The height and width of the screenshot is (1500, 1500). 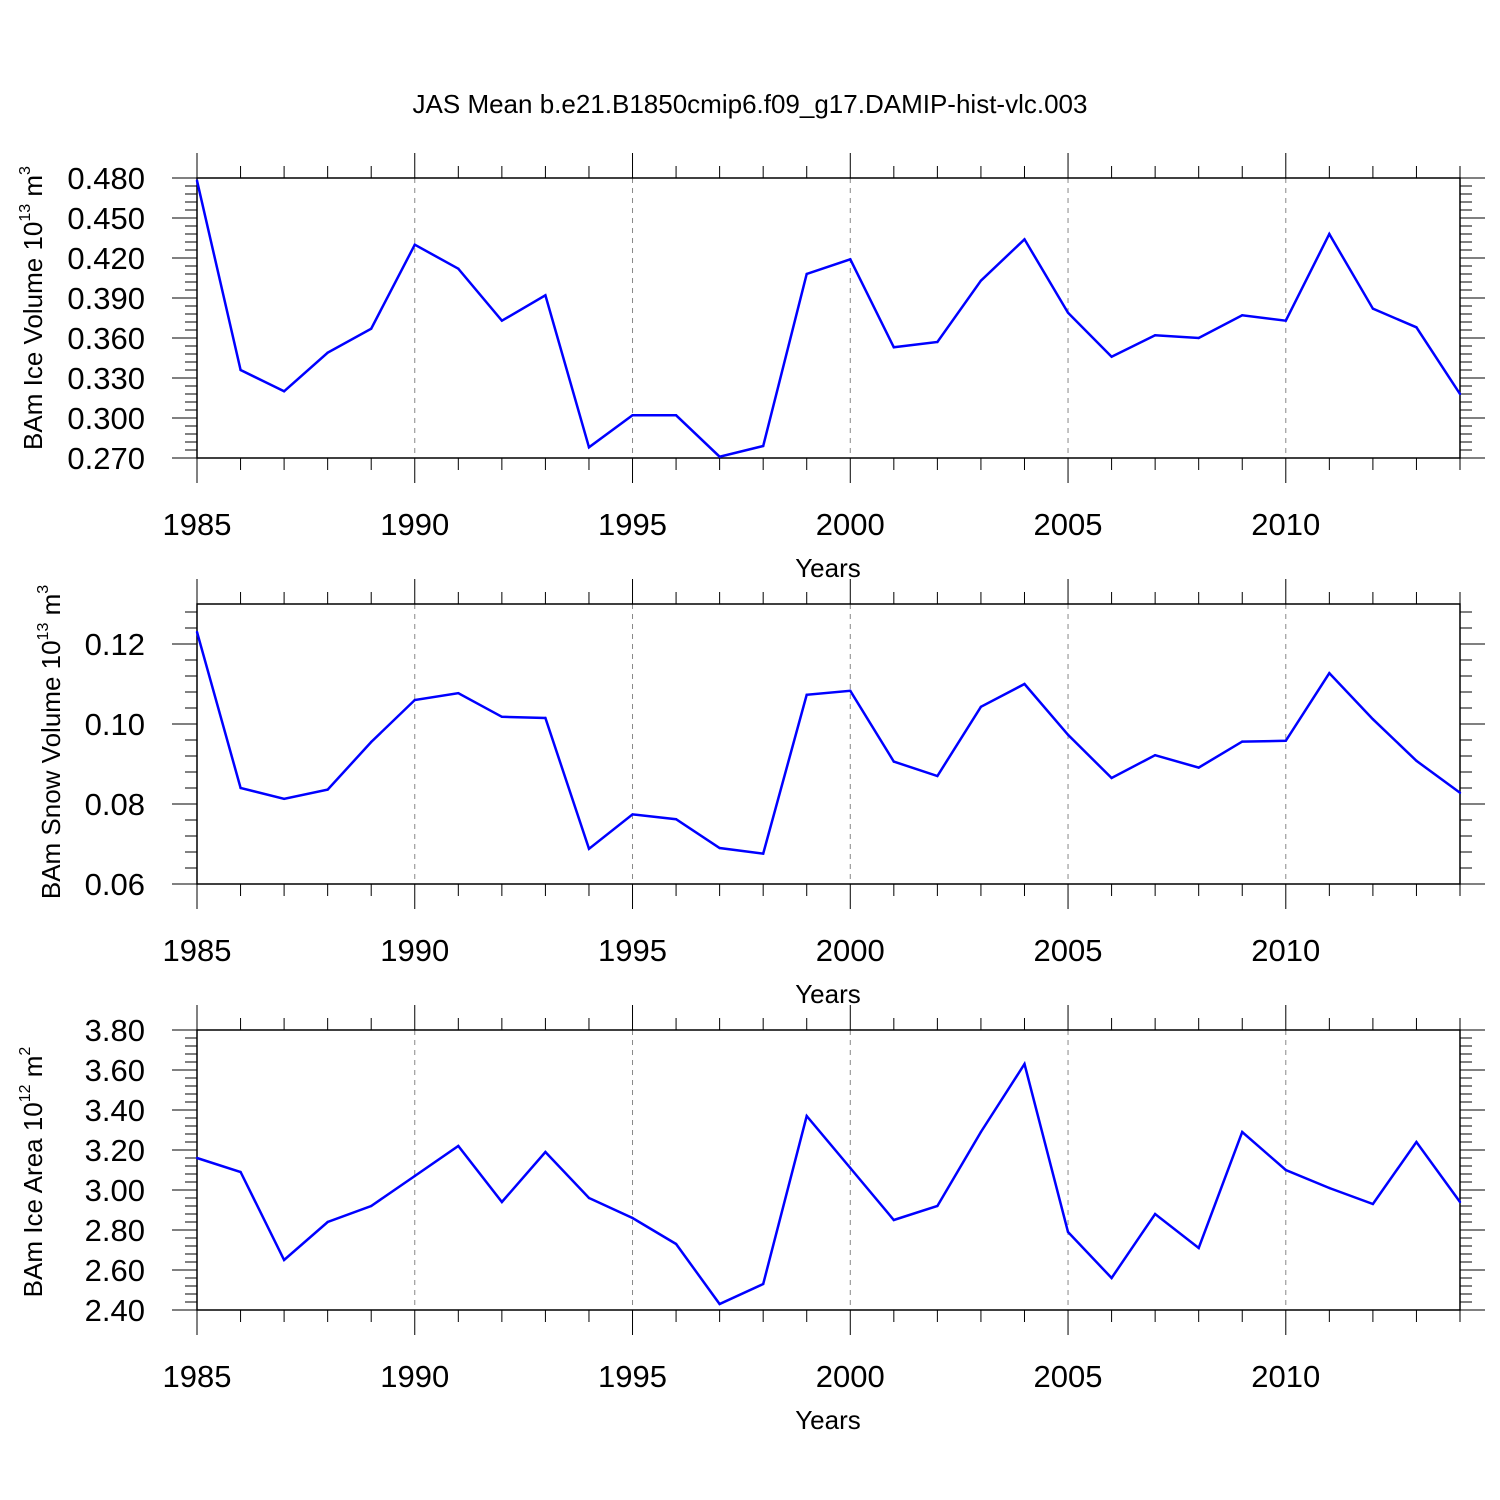 I want to click on y-tick-label: 0.420, so click(x=106, y=258).